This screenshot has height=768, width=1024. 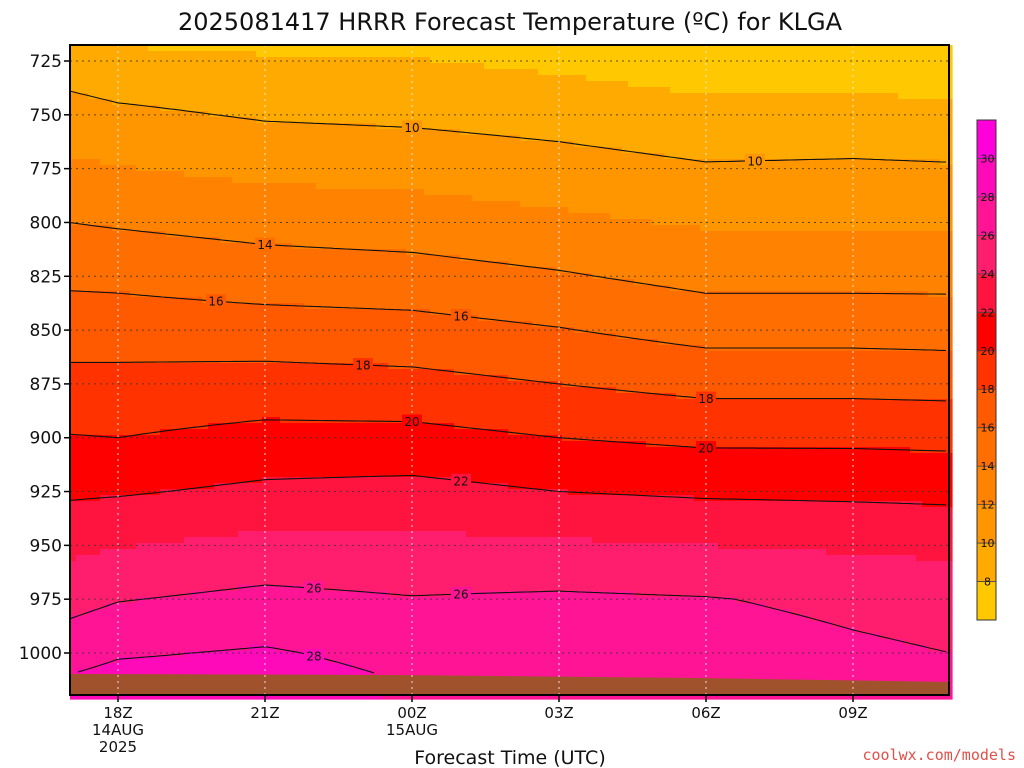 What do you see at coordinates (988, 312) in the screenshot?
I see `colorbar-tick-label: 22` at bounding box center [988, 312].